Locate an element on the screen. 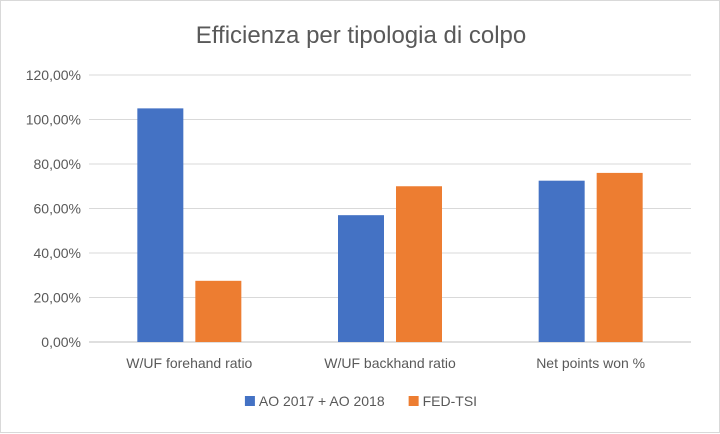  category-label: Net points won % is located at coordinates (590, 363).